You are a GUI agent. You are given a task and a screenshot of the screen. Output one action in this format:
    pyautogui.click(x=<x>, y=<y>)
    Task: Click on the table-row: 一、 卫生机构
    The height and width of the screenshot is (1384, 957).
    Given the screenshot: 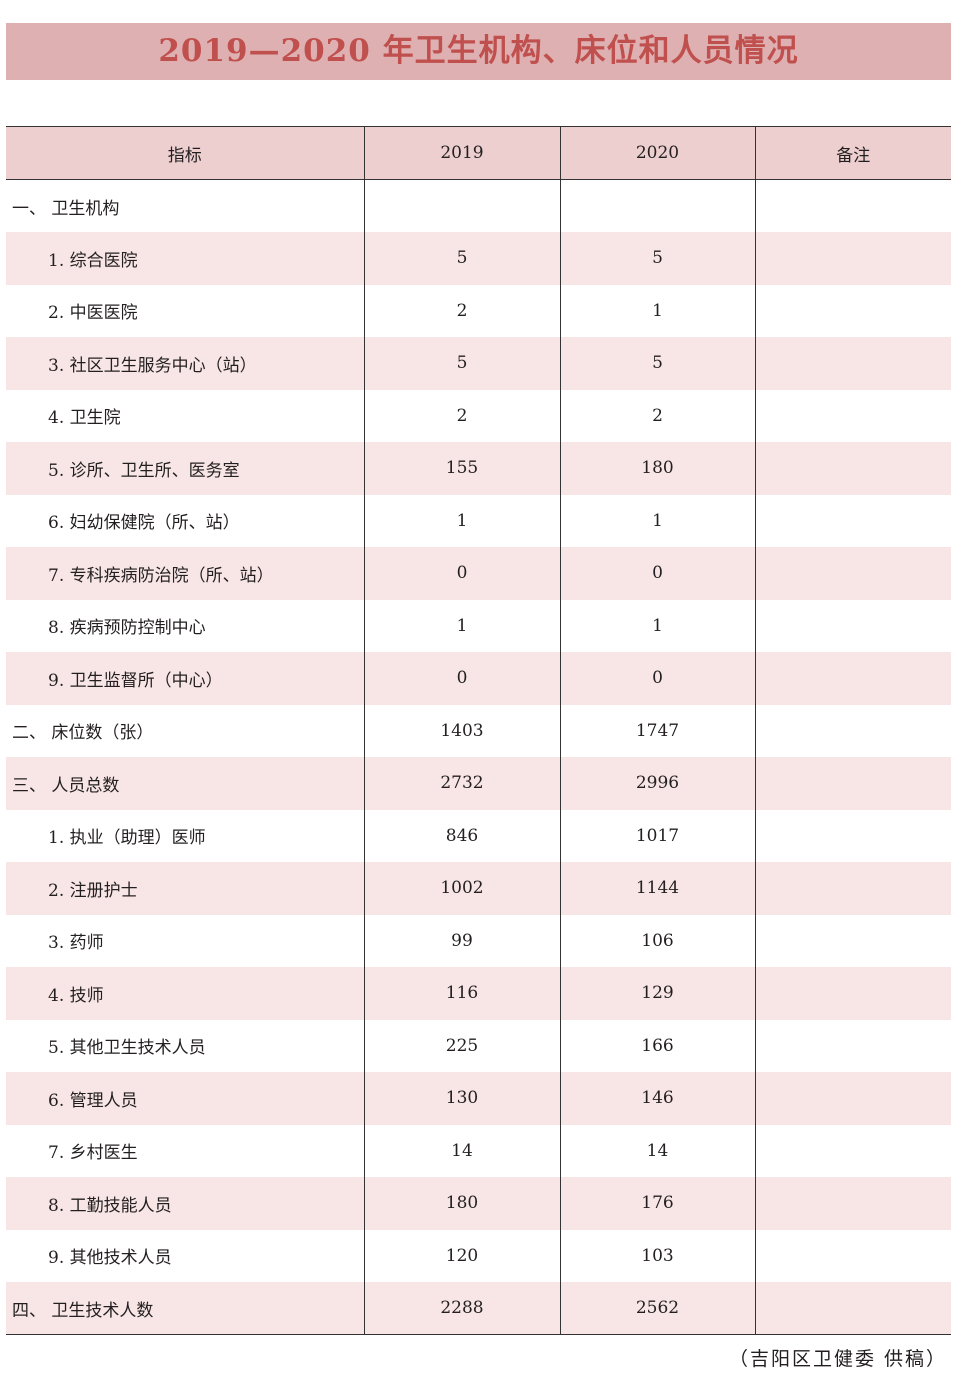 What is the action you would take?
    pyautogui.click(x=478, y=205)
    